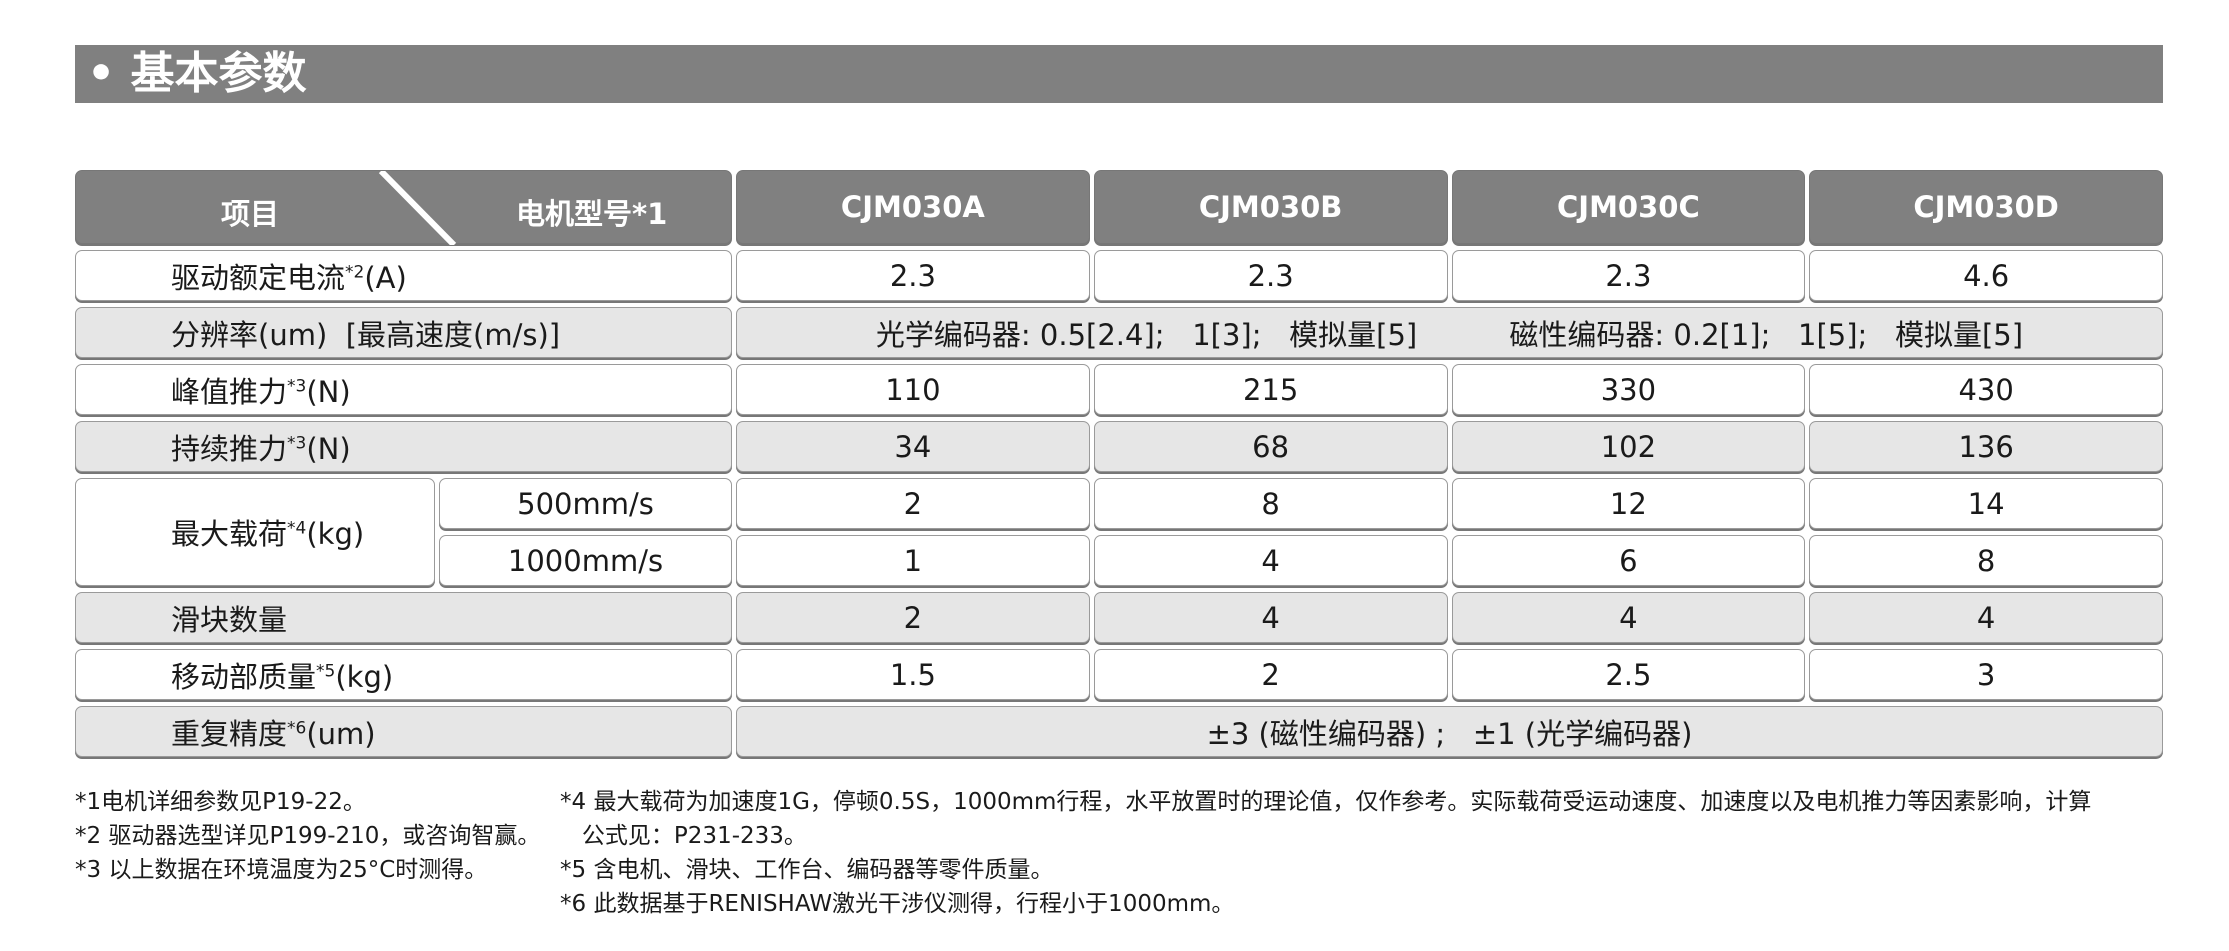 The image size is (2229, 951). What do you see at coordinates (683, 836) in the screenshot?
I see `footnote: 公式见：P231-233。` at bounding box center [683, 836].